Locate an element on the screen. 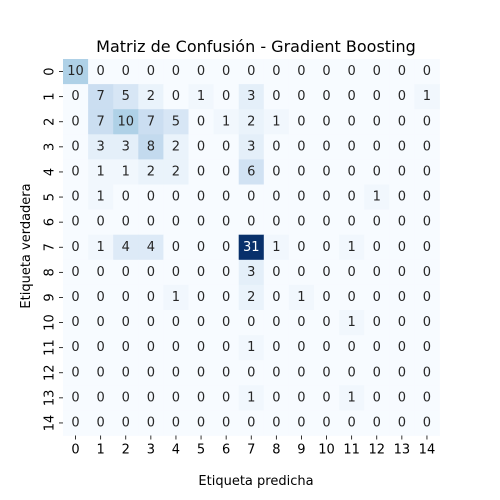  heatmap-cell-r7-c2 is located at coordinates (126, 247).